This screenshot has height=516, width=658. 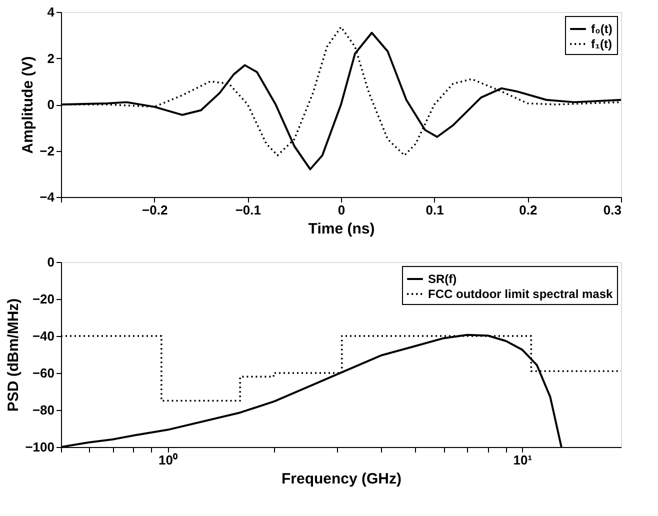 What do you see at coordinates (43, 336) in the screenshot?
I see `y-tick-label: −40` at bounding box center [43, 336].